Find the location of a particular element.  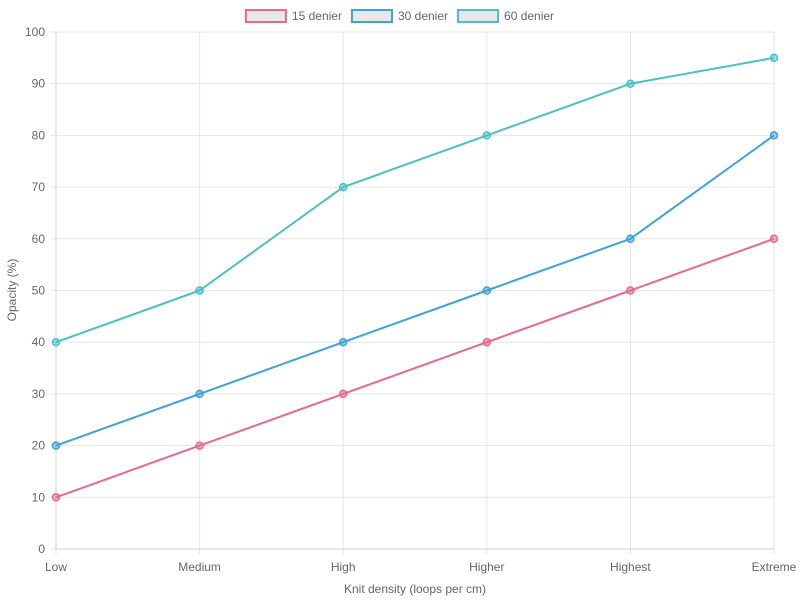

y-tick-label: 0 is located at coordinates (41, 549).